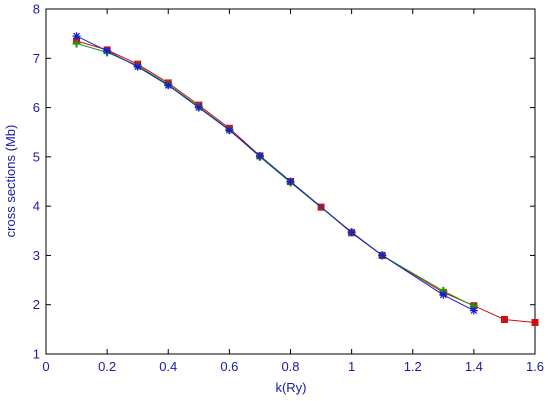  I want to click on y-tick-label: 6, so click(36, 107).